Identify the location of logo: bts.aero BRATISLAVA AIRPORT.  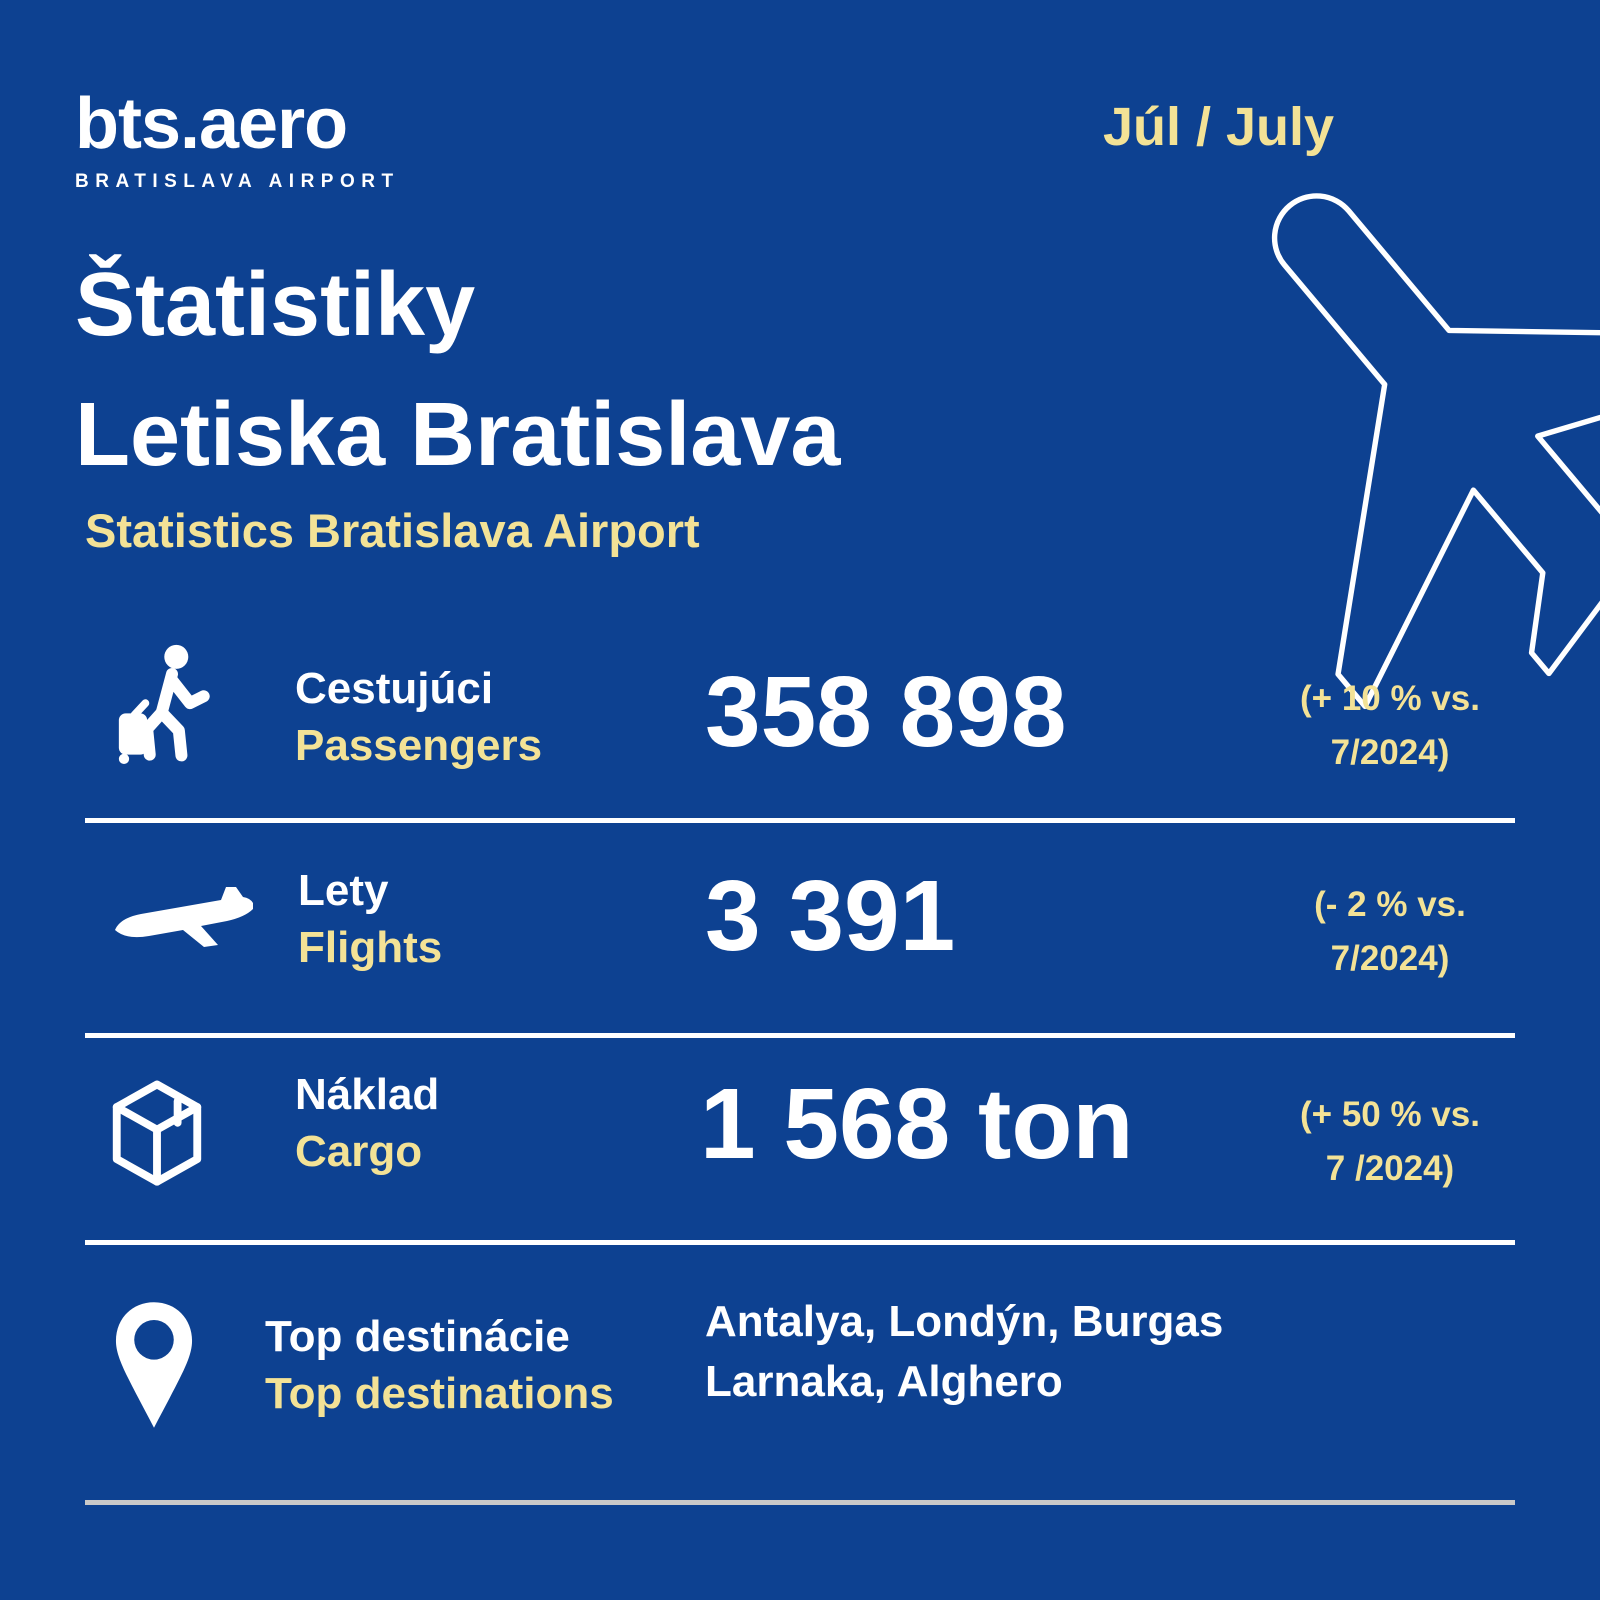
(237, 140).